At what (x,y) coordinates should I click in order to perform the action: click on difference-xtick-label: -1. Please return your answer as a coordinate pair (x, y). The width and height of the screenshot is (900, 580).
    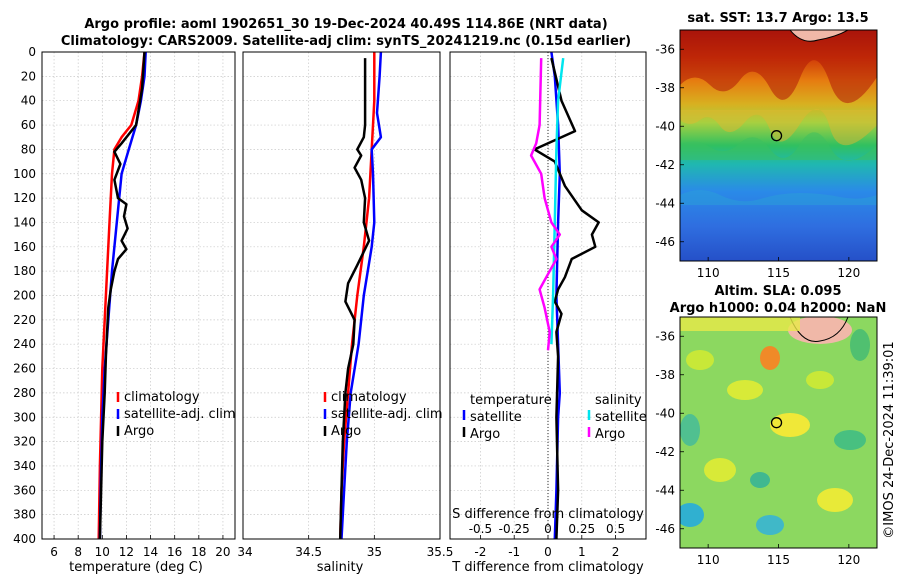
    Looking at the image, I should click on (514, 552).